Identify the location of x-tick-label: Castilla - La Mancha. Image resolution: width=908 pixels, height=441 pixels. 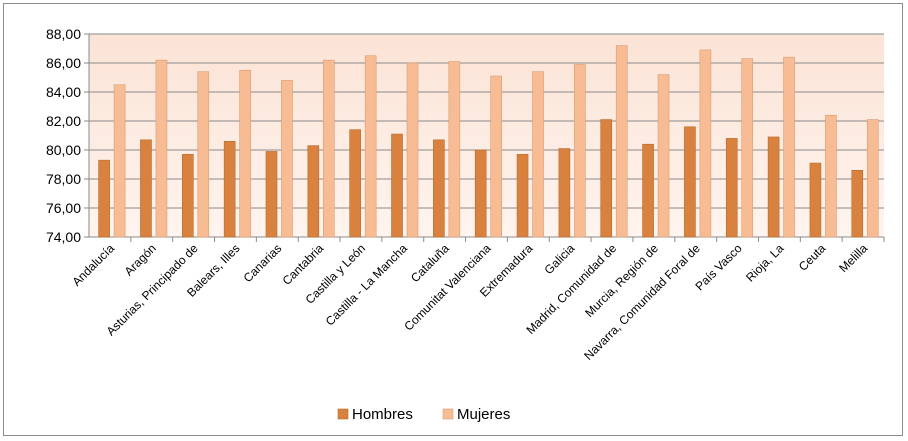
(366, 284).